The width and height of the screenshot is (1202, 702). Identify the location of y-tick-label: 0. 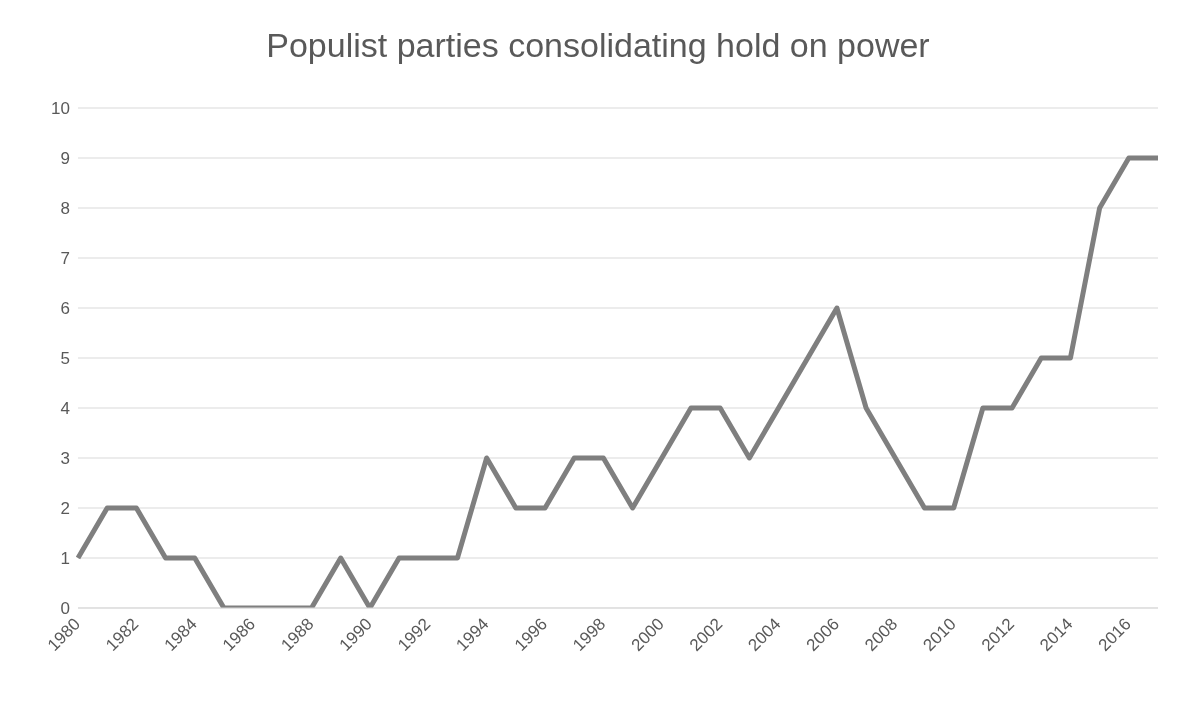
(65, 609).